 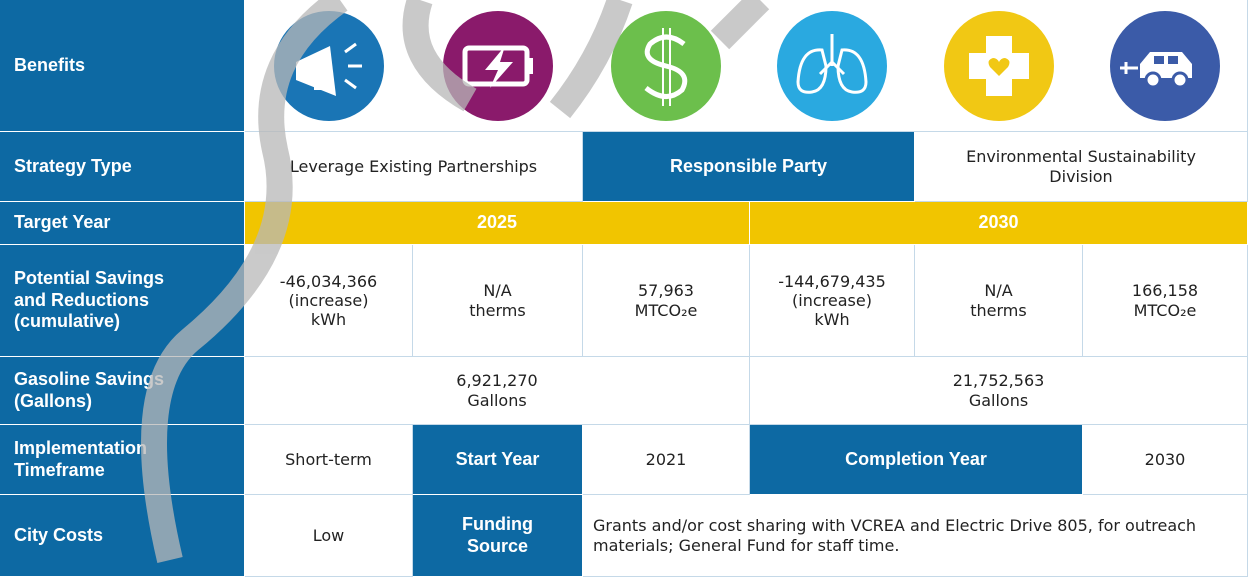 What do you see at coordinates (498, 536) in the screenshot?
I see `header-cell: Funding Source` at bounding box center [498, 536].